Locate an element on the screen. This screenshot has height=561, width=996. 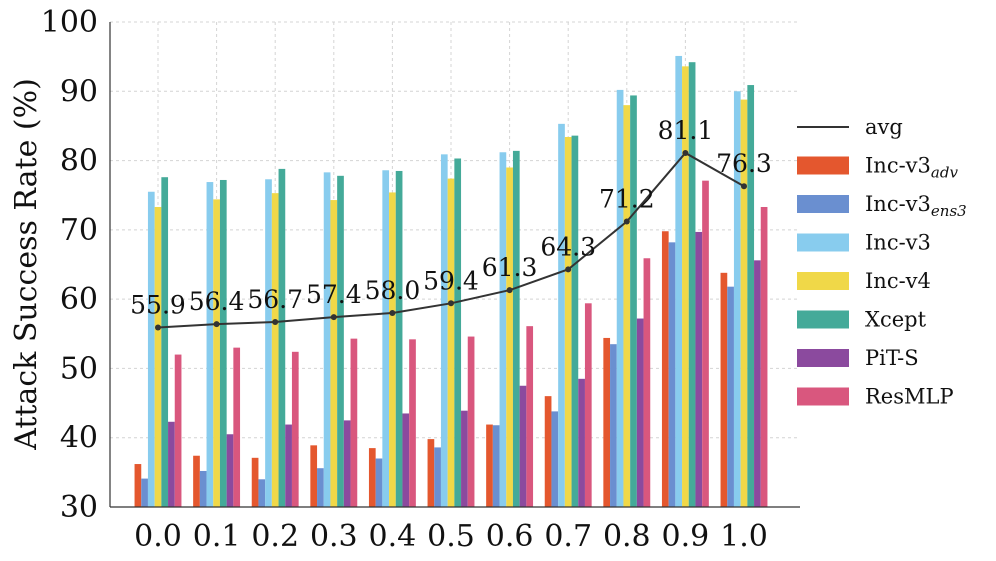
y-tick-label: 70 is located at coordinates (79, 230).